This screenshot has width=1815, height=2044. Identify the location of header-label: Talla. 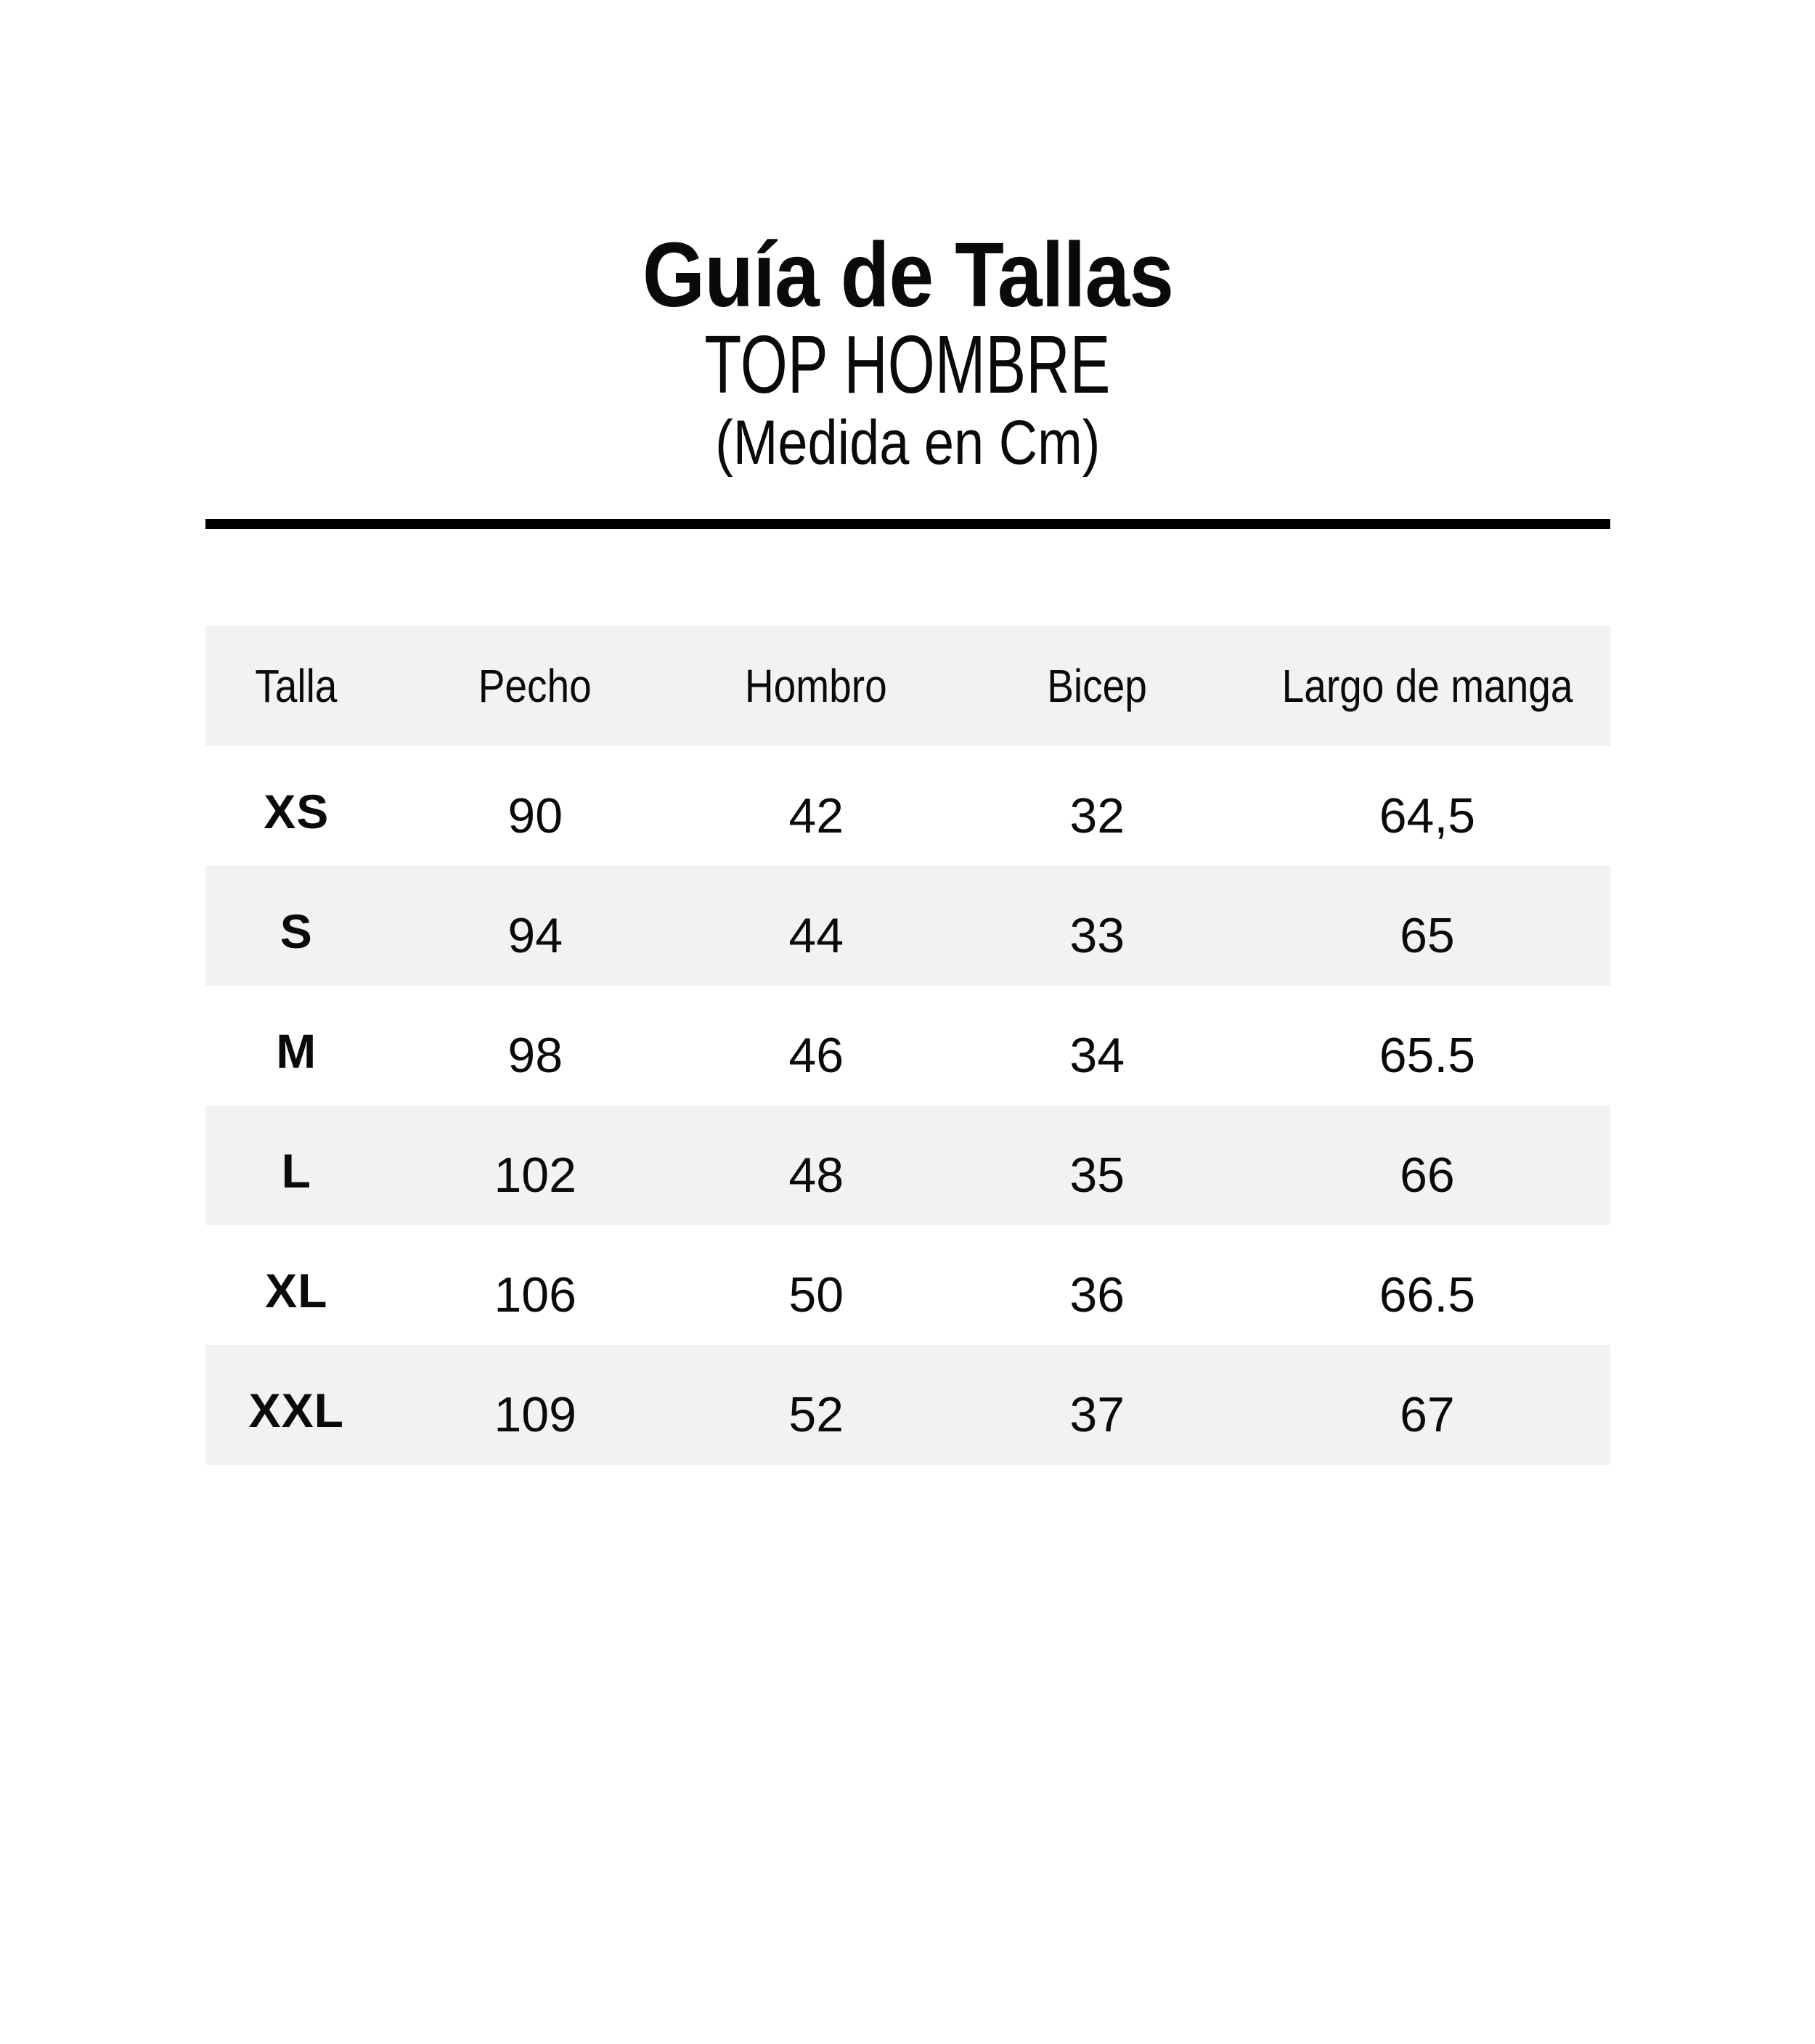
(296, 686).